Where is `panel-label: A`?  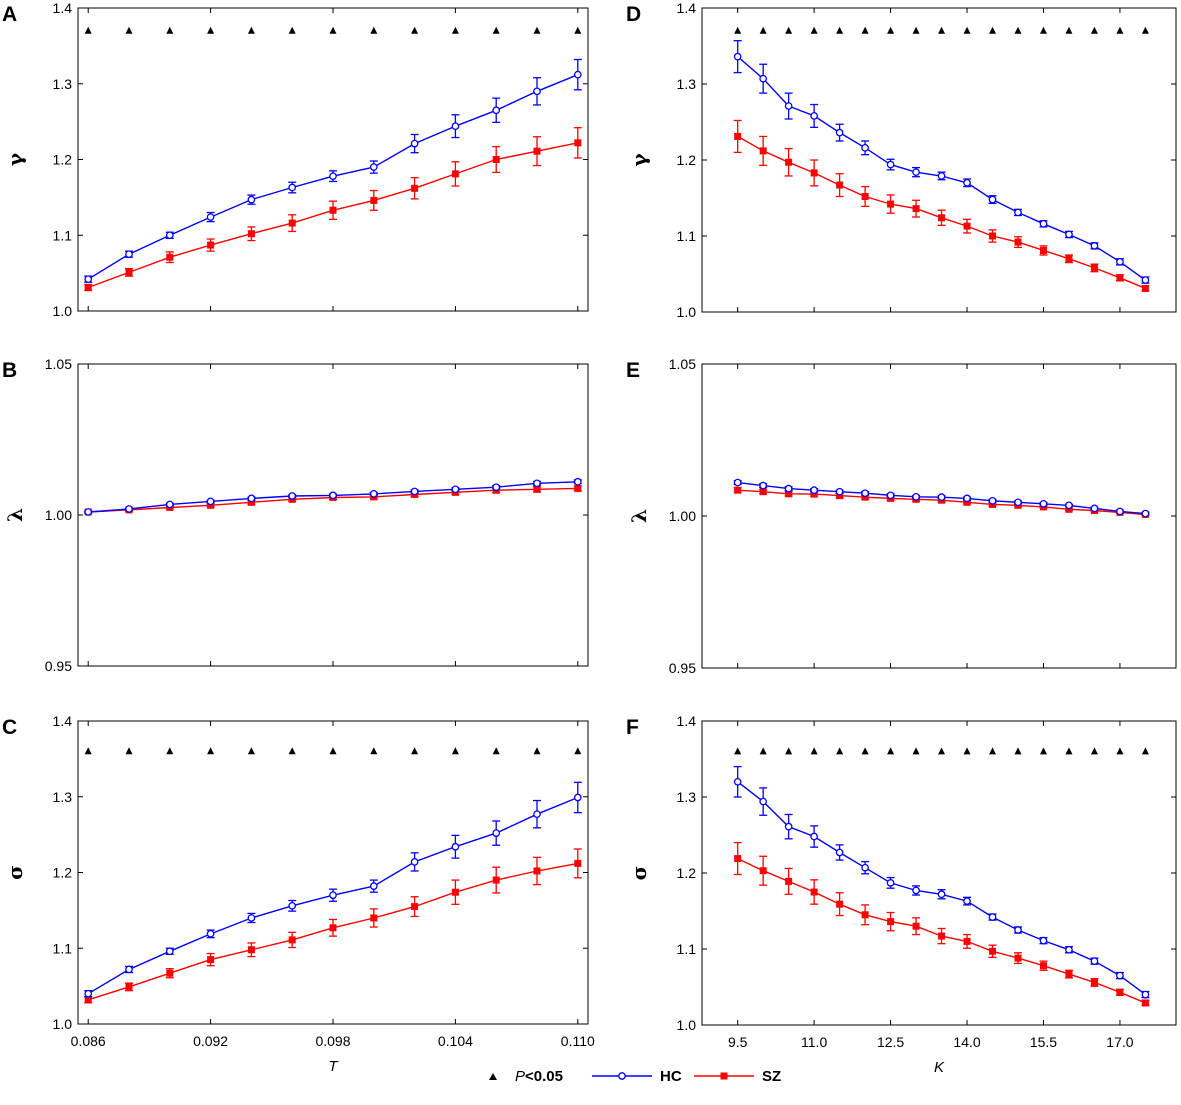 panel-label: A is located at coordinates (9, 14).